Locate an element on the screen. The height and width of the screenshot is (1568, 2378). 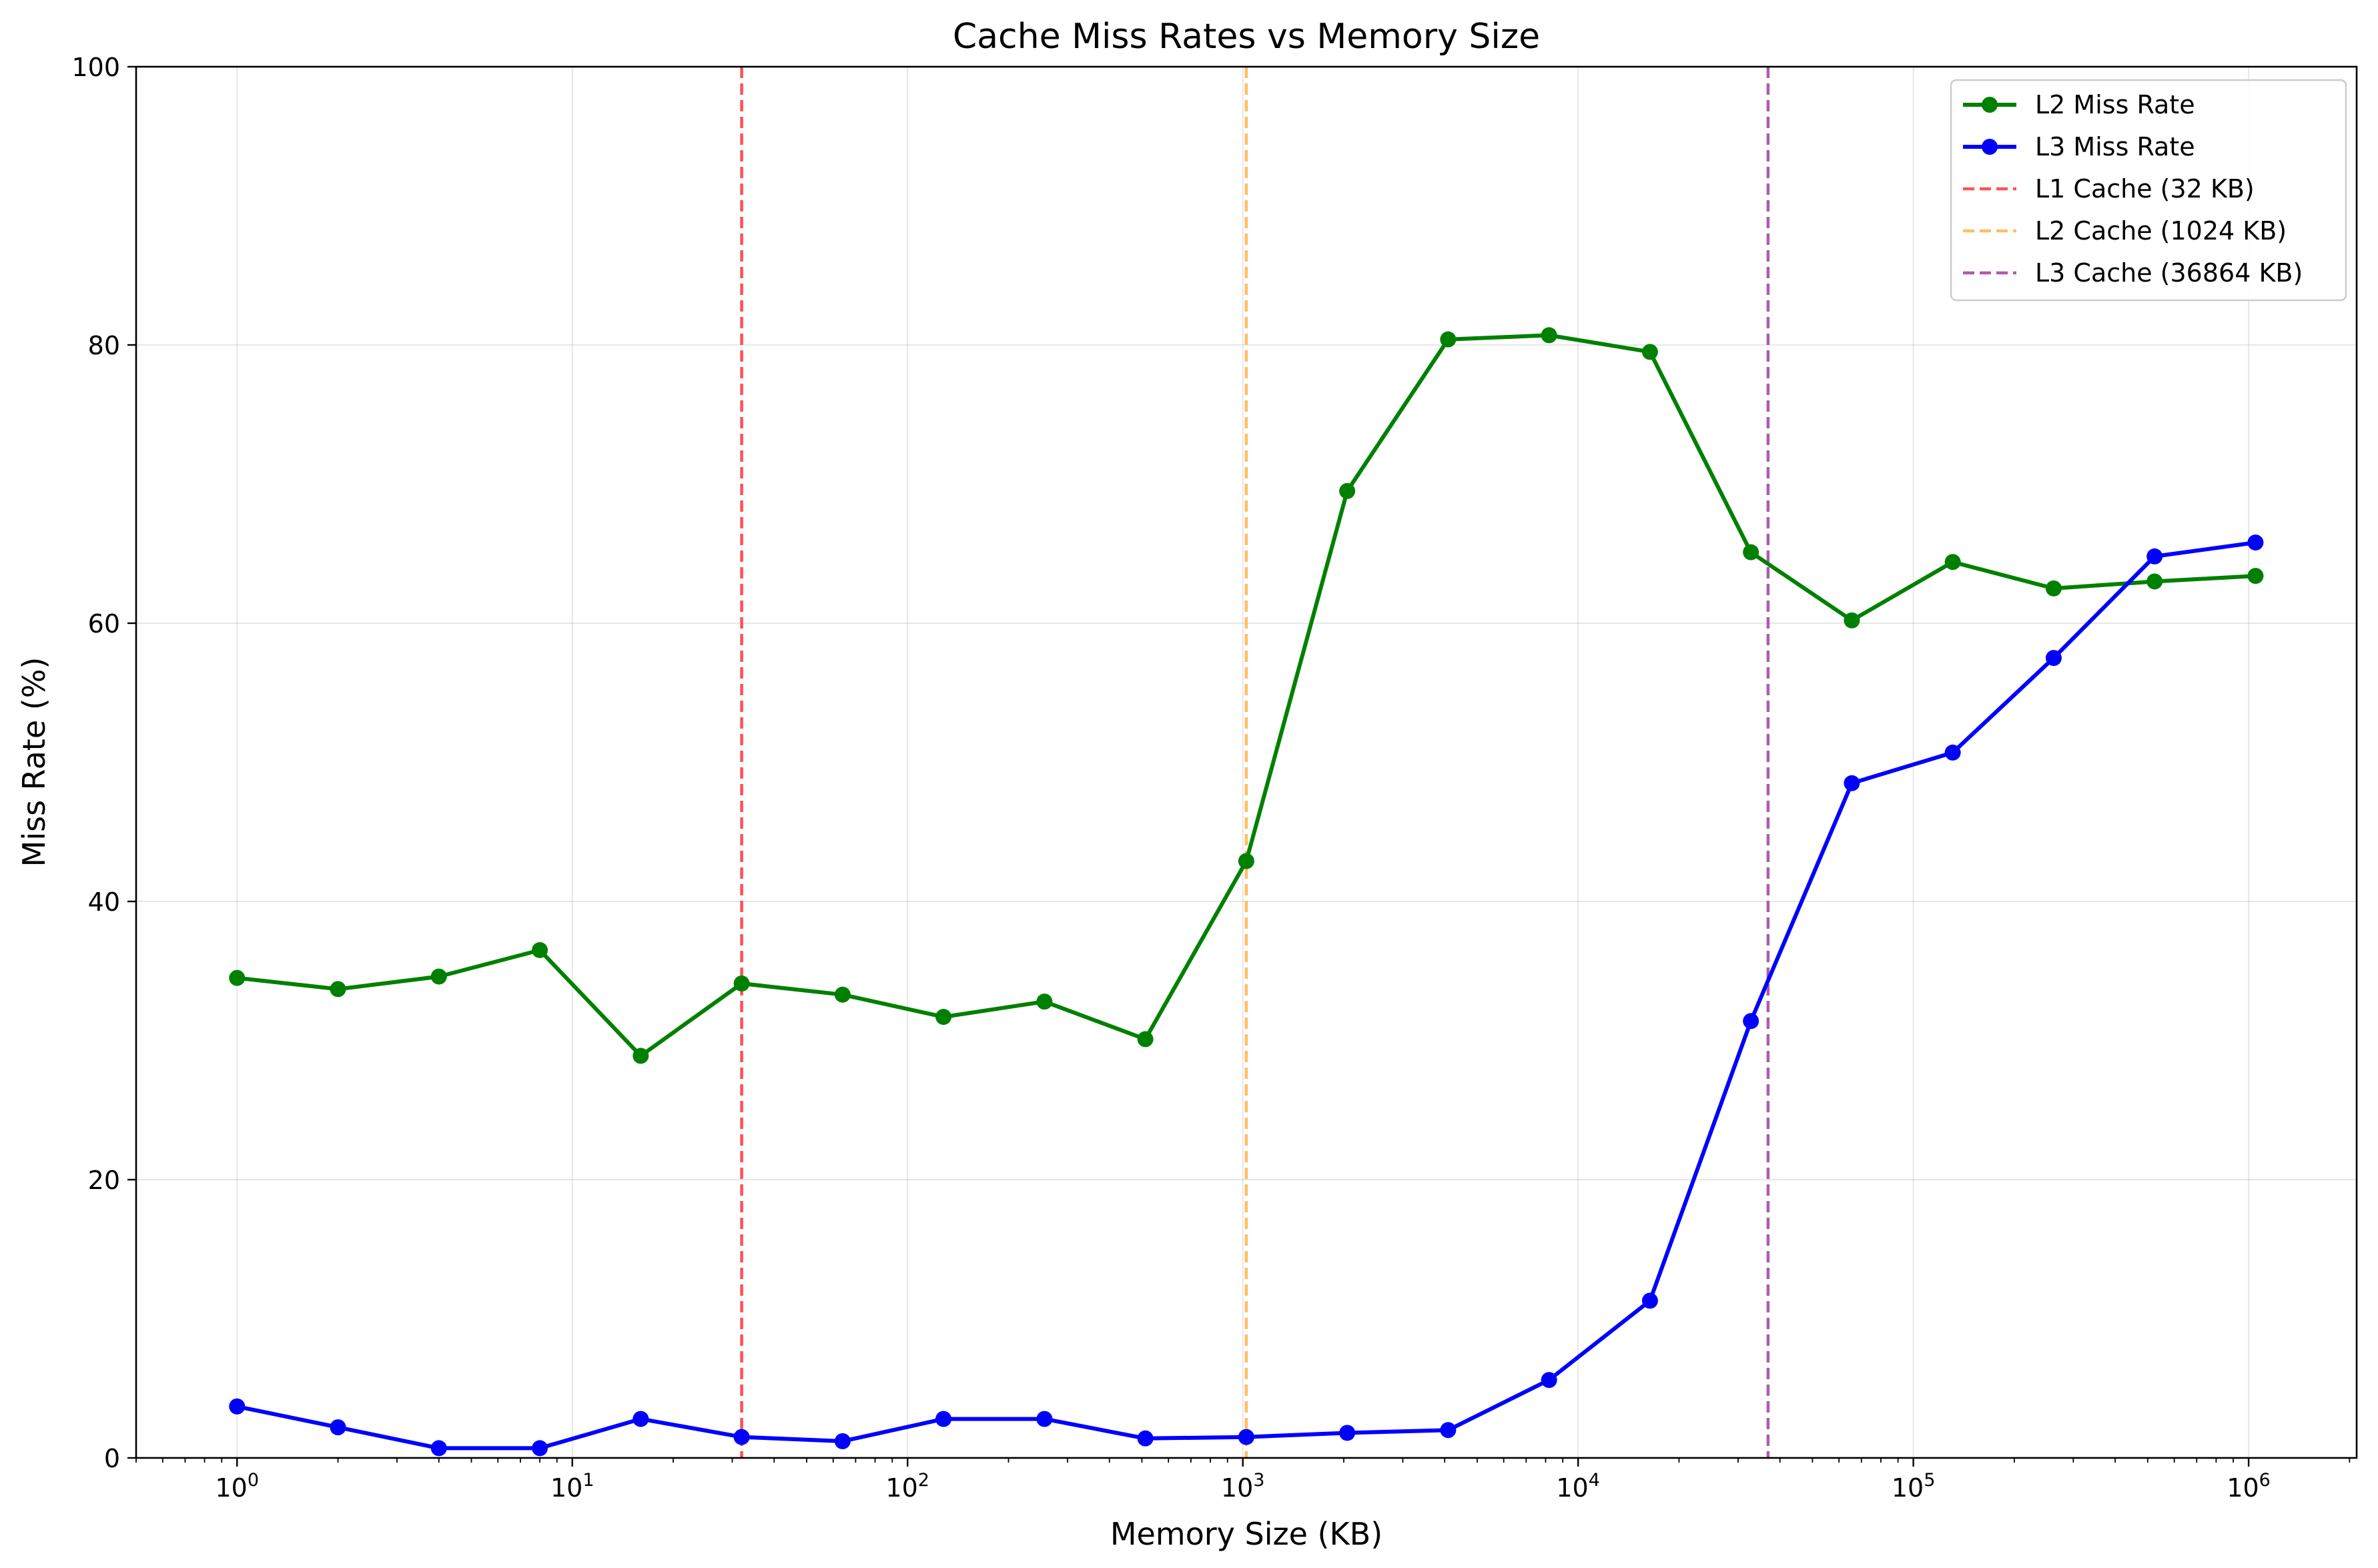
y-tick-label: 100 is located at coordinates (95, 67).